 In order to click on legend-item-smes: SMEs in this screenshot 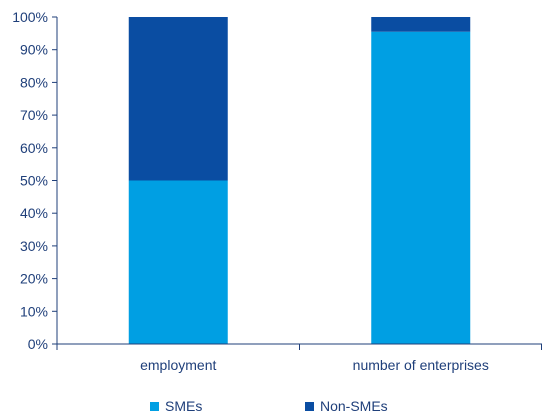, I will do `click(176, 406)`.